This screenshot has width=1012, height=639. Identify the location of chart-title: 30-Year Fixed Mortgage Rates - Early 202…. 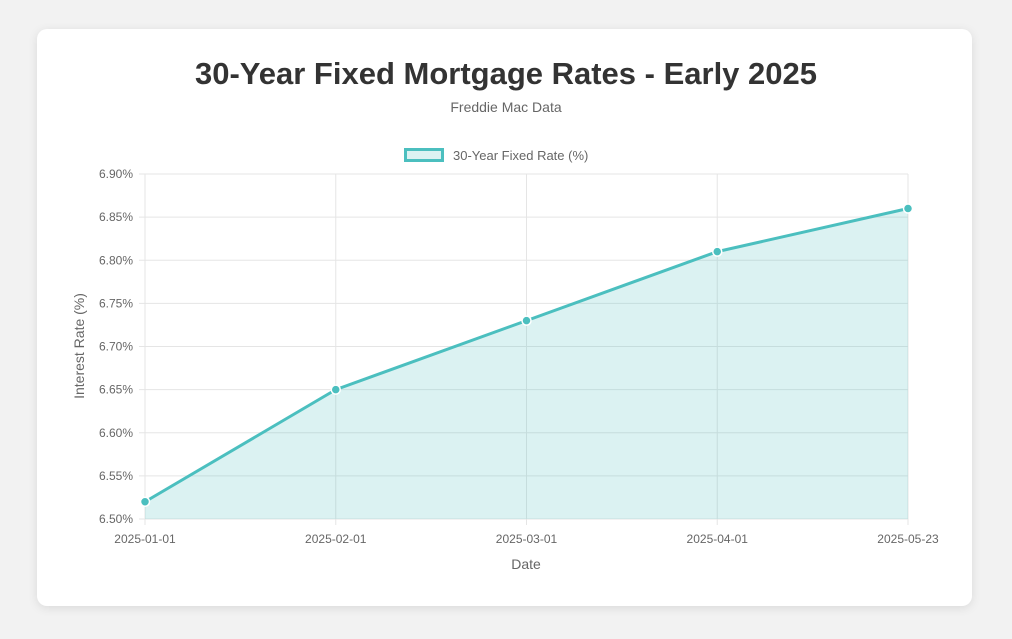
(505, 73).